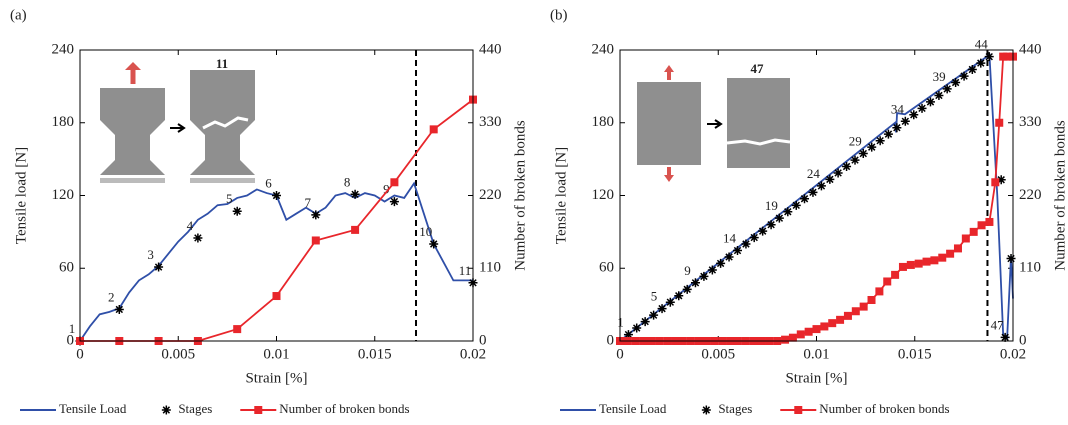  What do you see at coordinates (730, 238) in the screenshot?
I see `stage-label: 14` at bounding box center [730, 238].